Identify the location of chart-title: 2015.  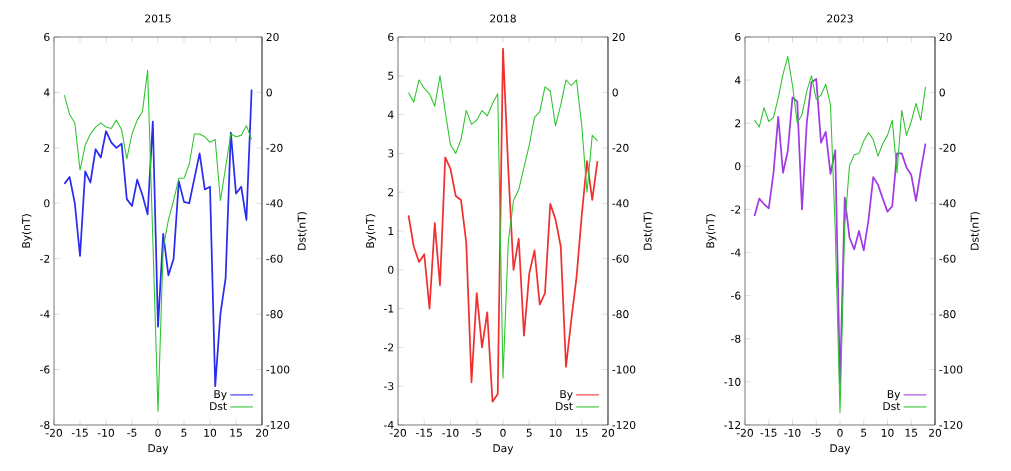
(158, 18).